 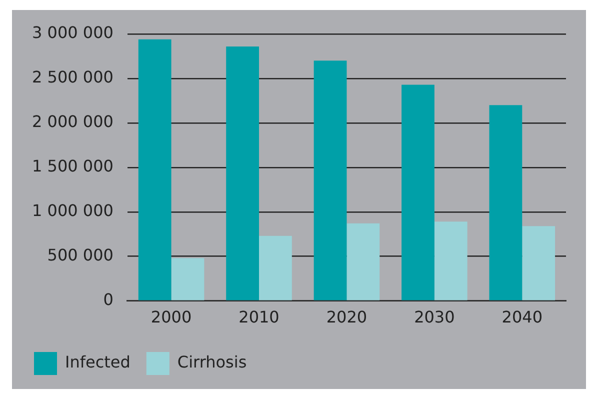 I want to click on x-tick-label: 2030, so click(x=434, y=317).